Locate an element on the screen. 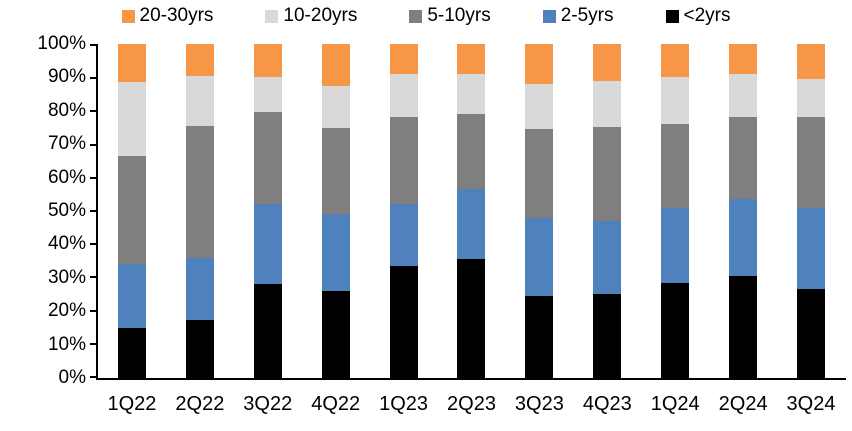 This screenshot has width=852, height=431. y-tick-label: 50% is located at coordinates (66, 210).